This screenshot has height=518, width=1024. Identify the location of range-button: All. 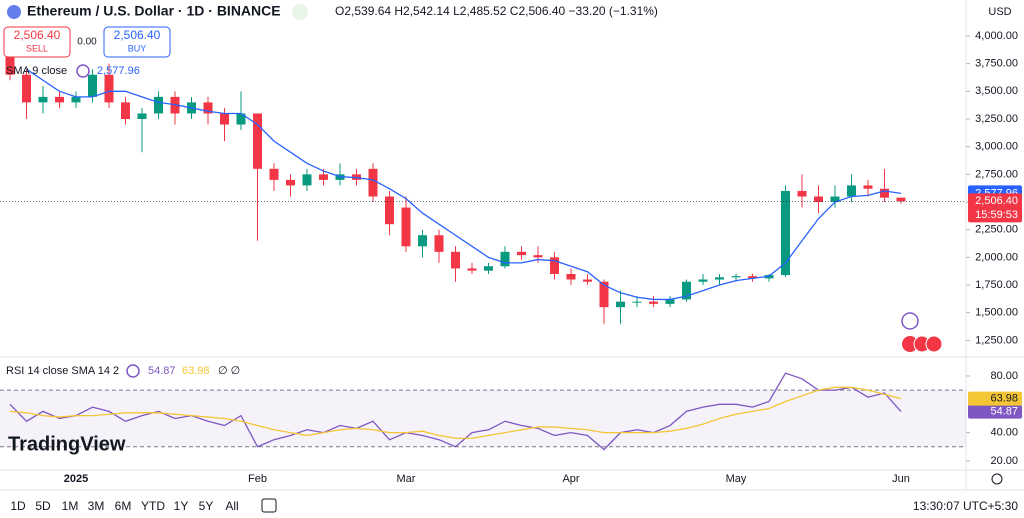
(231, 506).